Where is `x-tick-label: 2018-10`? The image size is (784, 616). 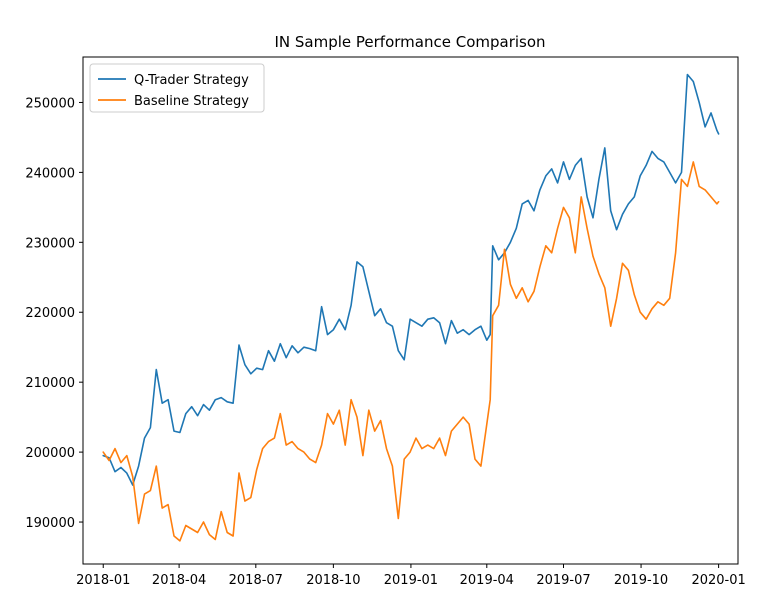 x-tick-label: 2018-10 is located at coordinates (333, 580).